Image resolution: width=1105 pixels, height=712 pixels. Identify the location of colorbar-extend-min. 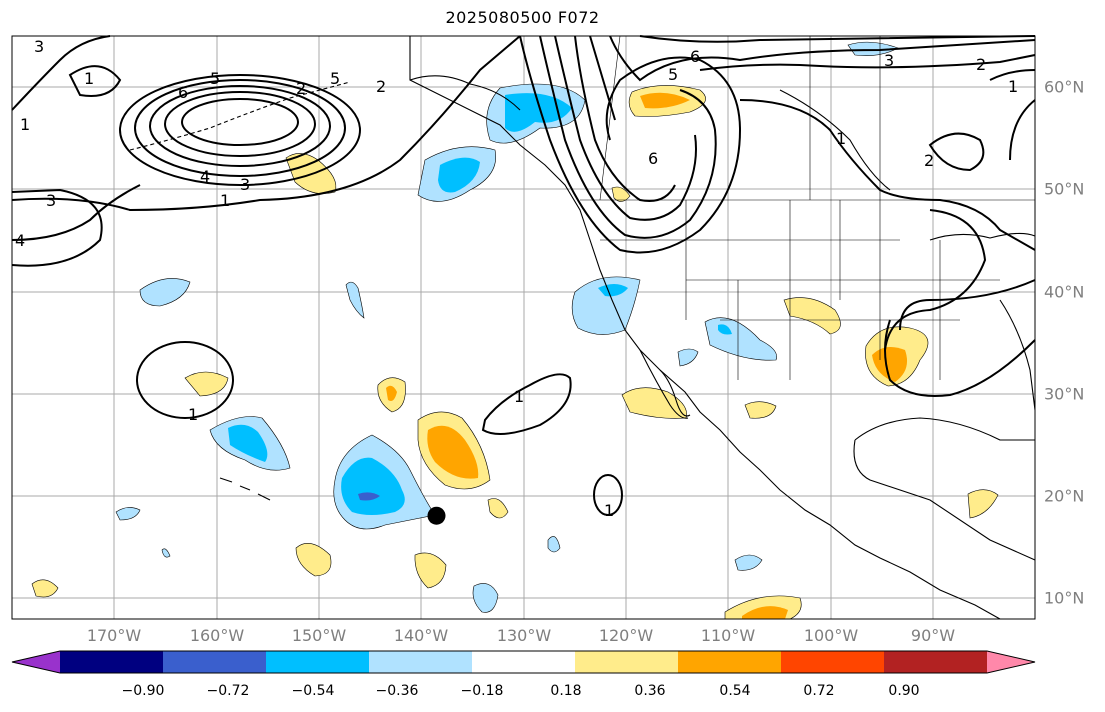
(36, 662).